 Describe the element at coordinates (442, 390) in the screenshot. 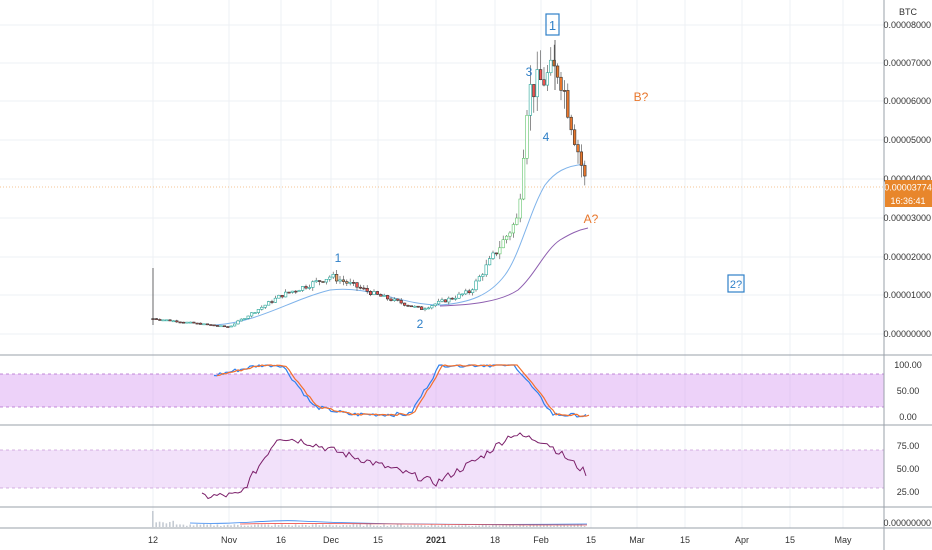

I see `stoch-overbought-oversold-band` at that location.